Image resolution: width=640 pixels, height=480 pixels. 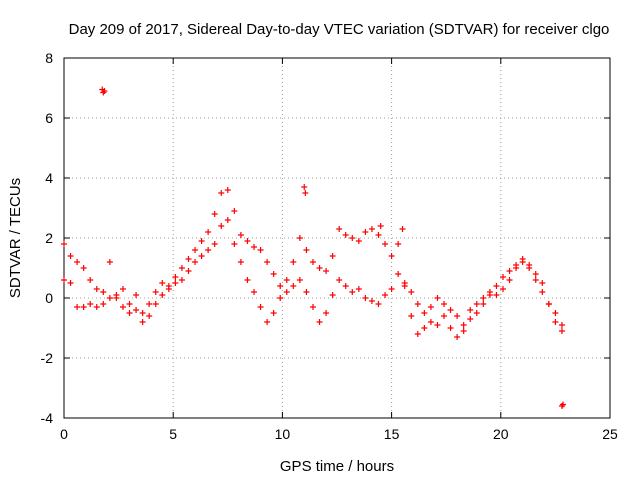 What do you see at coordinates (47, 418) in the screenshot?
I see `y-tick-label: -4` at bounding box center [47, 418].